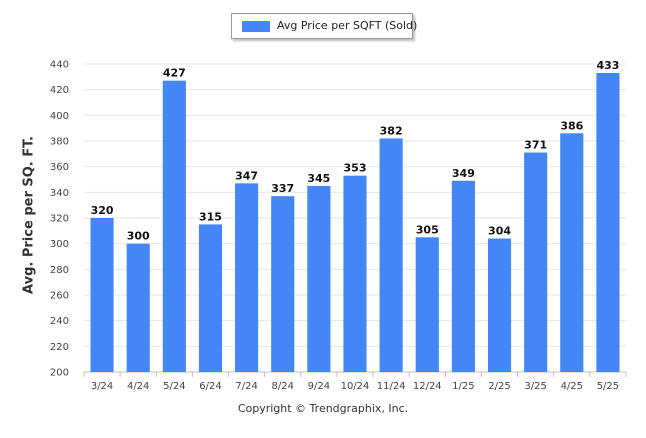 The height and width of the screenshot is (438, 646). What do you see at coordinates (59, 65) in the screenshot?
I see `y-tick-label: 440` at bounding box center [59, 65].